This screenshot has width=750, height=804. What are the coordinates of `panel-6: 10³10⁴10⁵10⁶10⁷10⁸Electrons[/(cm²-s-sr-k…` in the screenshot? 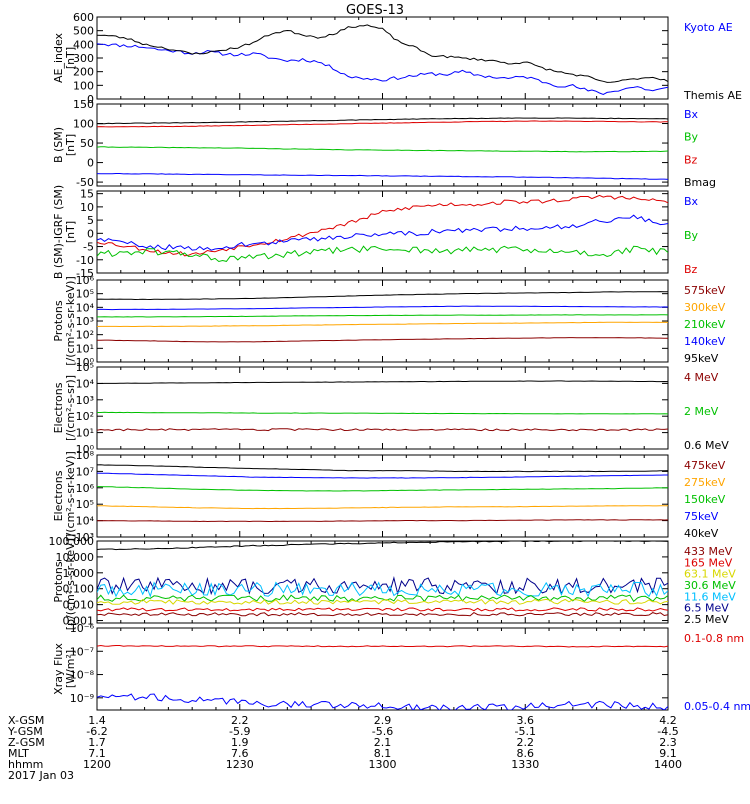 It's located at (389, 496).